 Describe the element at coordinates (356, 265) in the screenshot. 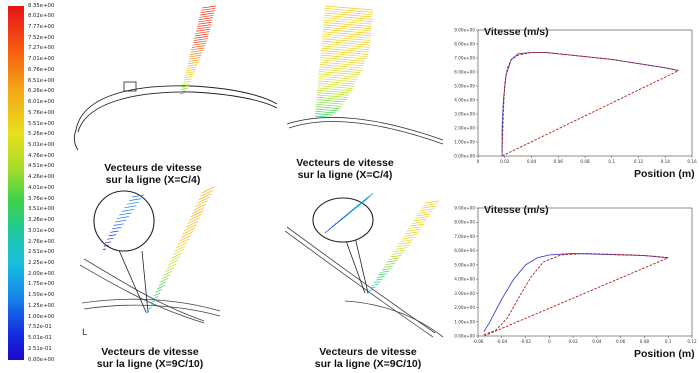

I see `zoom-lines` at that location.